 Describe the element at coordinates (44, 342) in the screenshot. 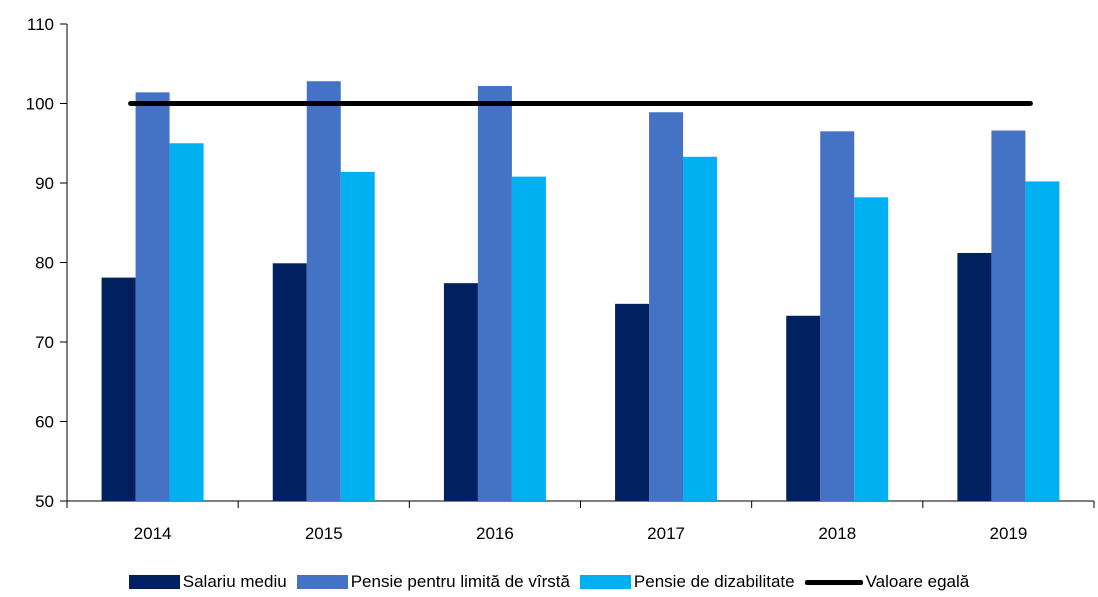

I see `y-tick-label: 70` at that location.